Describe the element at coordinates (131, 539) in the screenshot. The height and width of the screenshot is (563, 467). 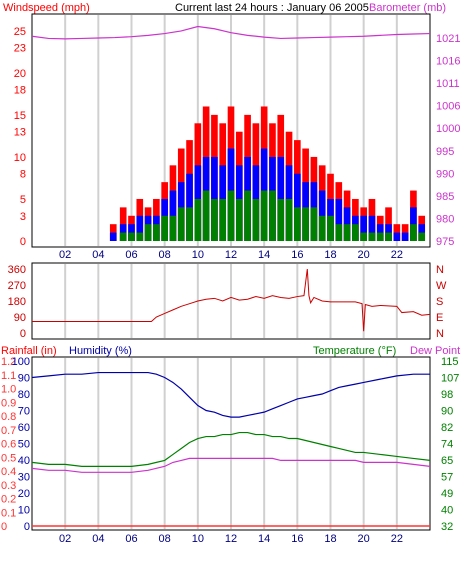
I see `humidity-x-tick-label: 06` at that location.